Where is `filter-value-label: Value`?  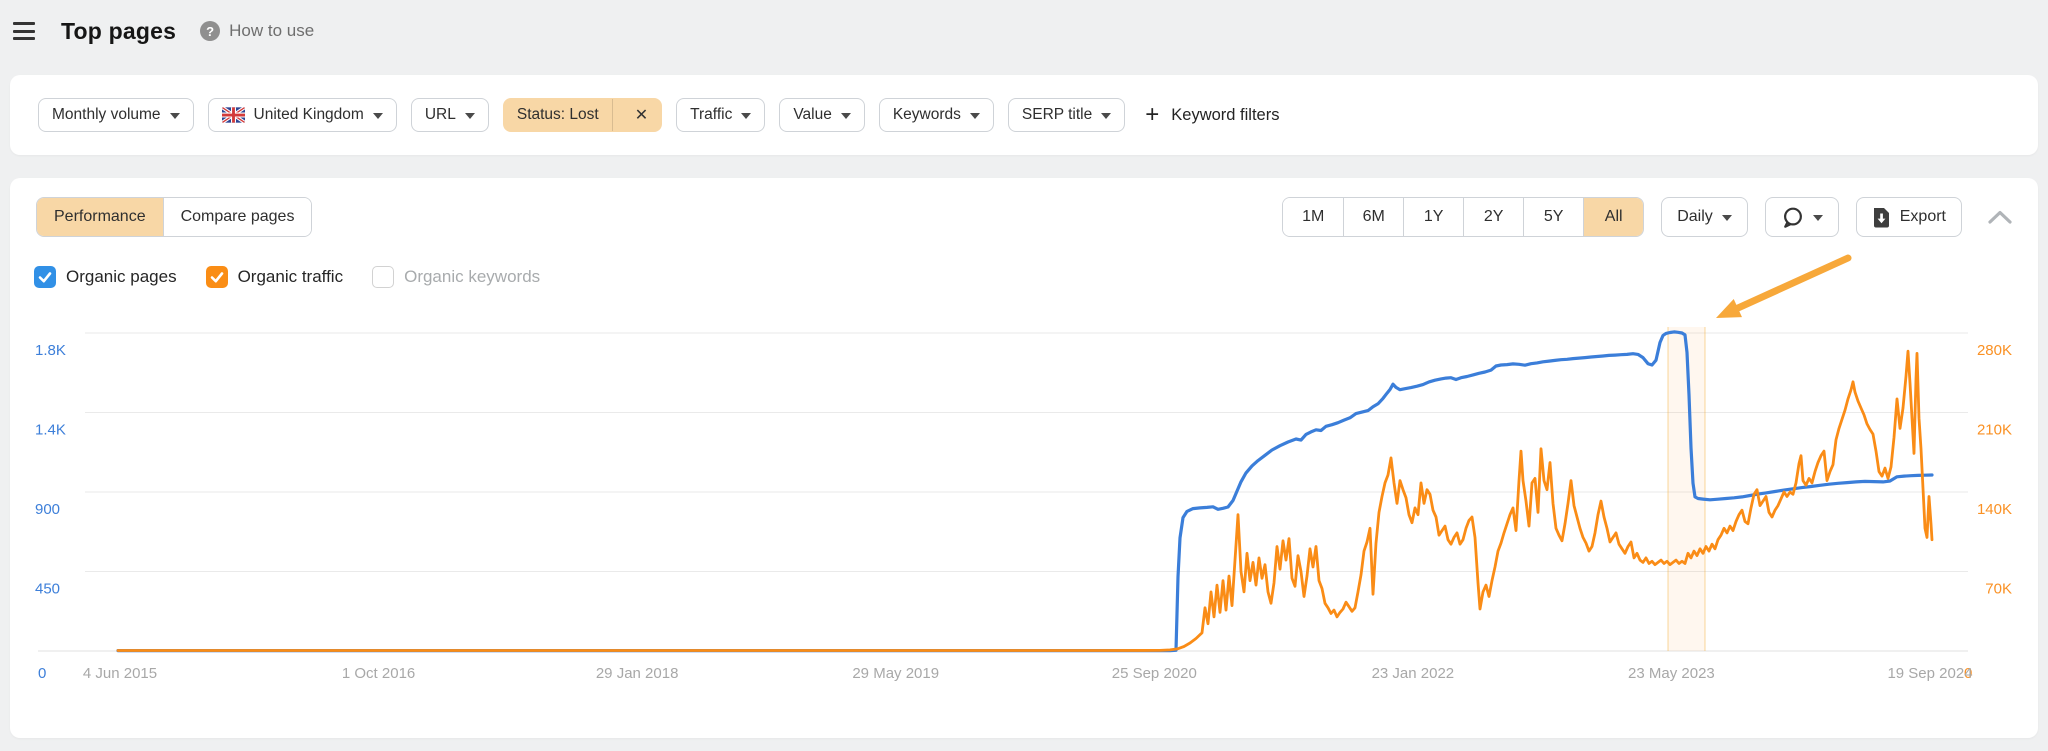
filter-value-label: Value is located at coordinates (812, 114).